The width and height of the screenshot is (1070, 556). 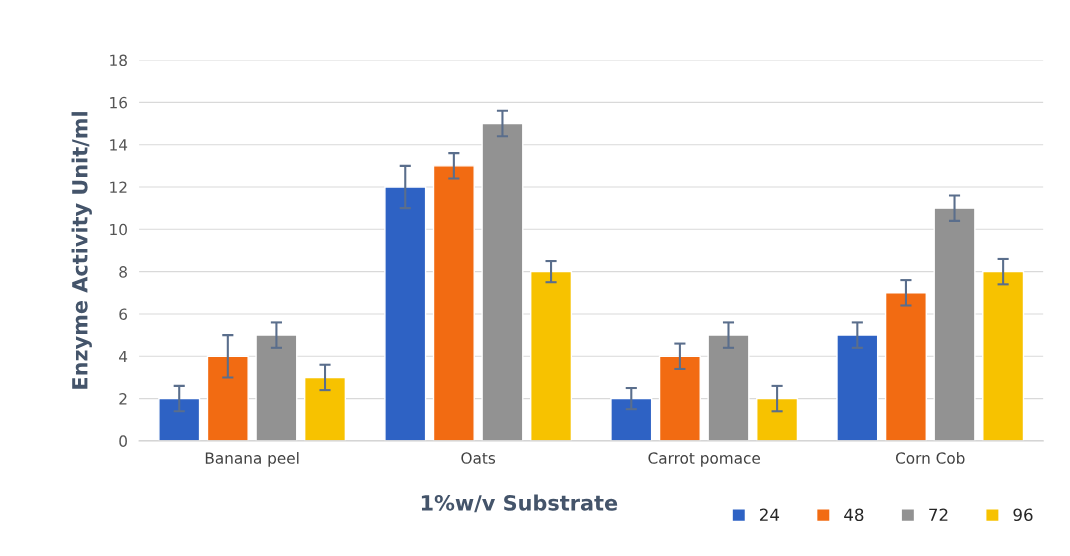 I want to click on y-tick-label: 4, so click(x=123, y=356).